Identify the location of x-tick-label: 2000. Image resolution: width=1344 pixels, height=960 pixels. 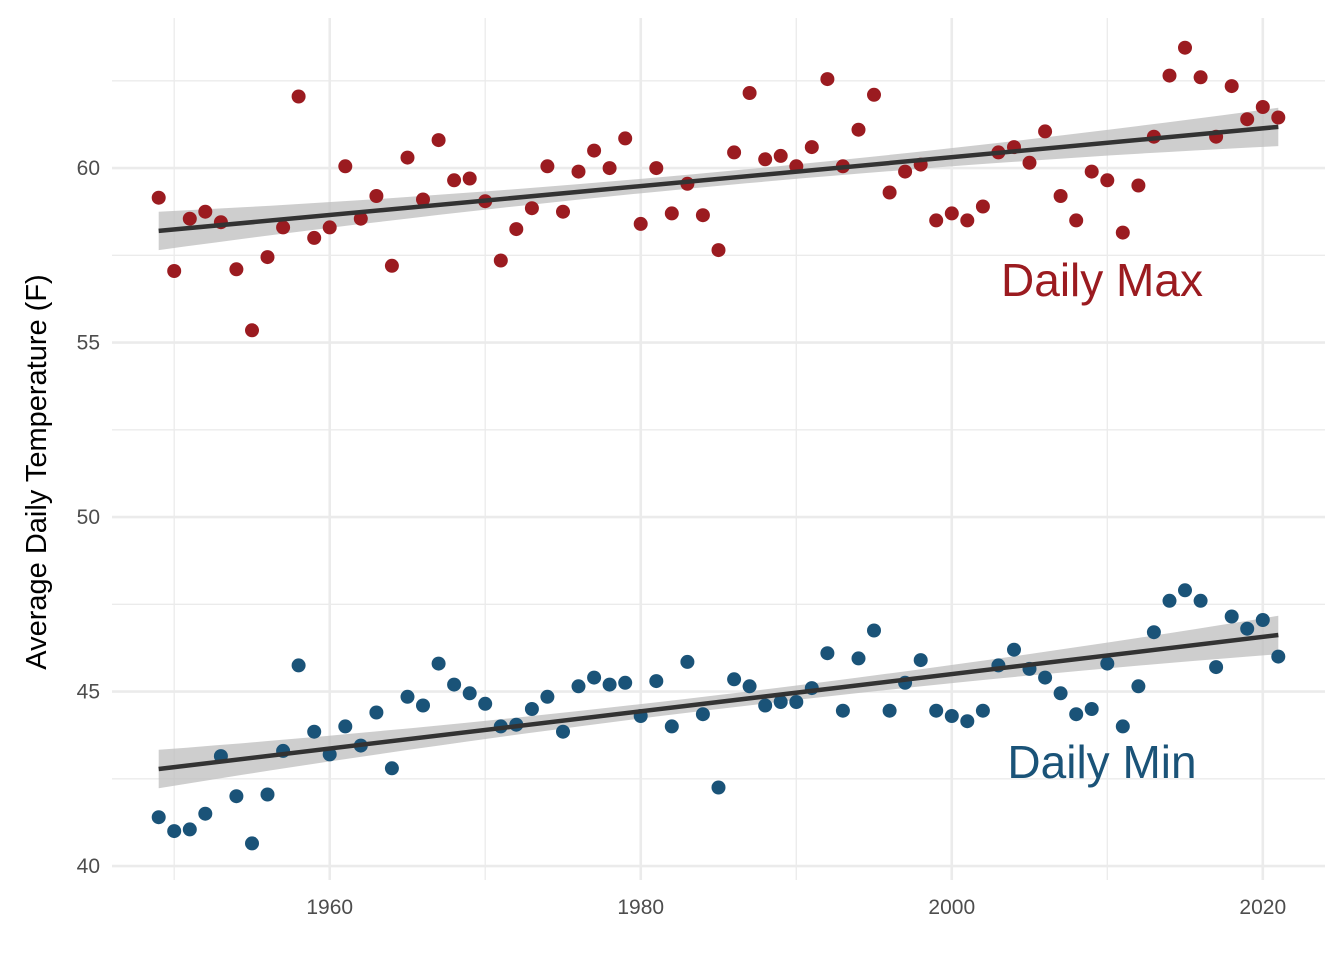
(951, 907).